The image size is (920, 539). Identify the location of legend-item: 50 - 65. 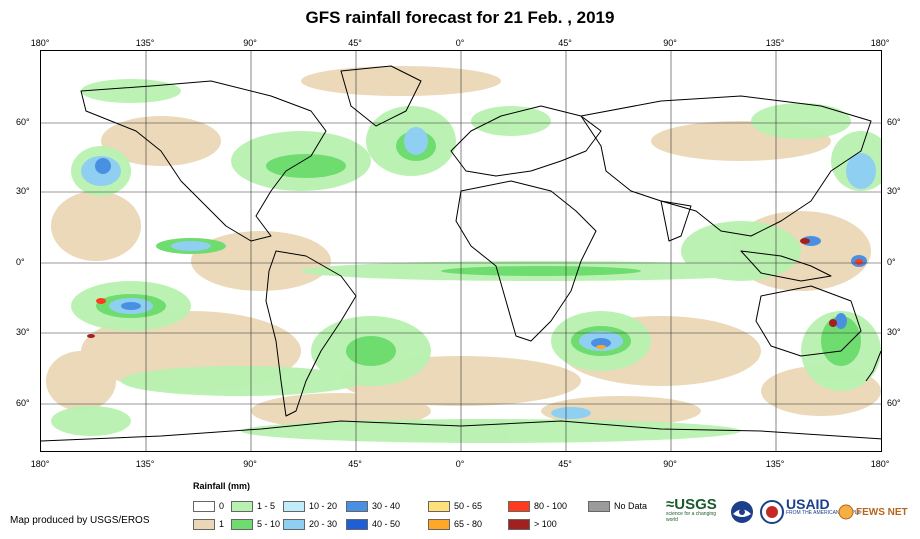
(455, 506).